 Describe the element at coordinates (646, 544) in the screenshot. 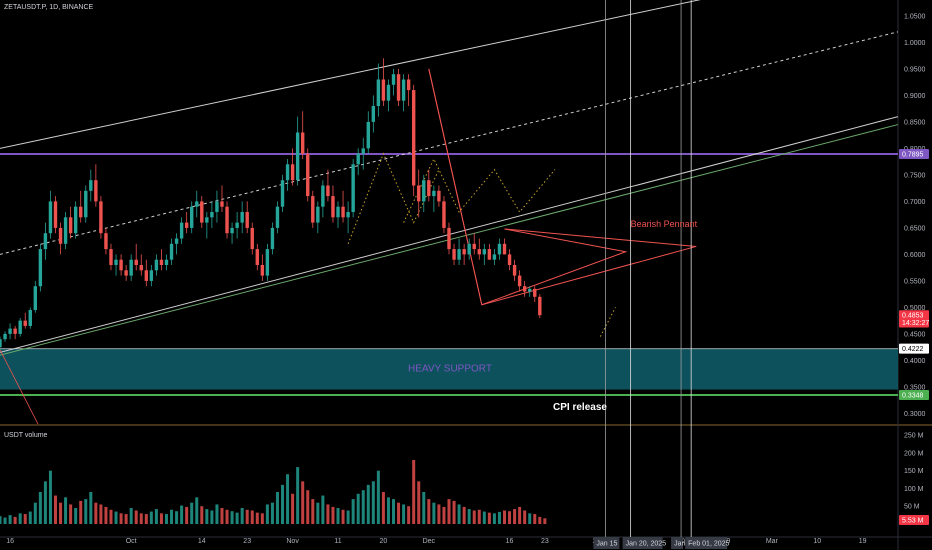

I see `date-badge-label: Jan 20, 2025` at that location.